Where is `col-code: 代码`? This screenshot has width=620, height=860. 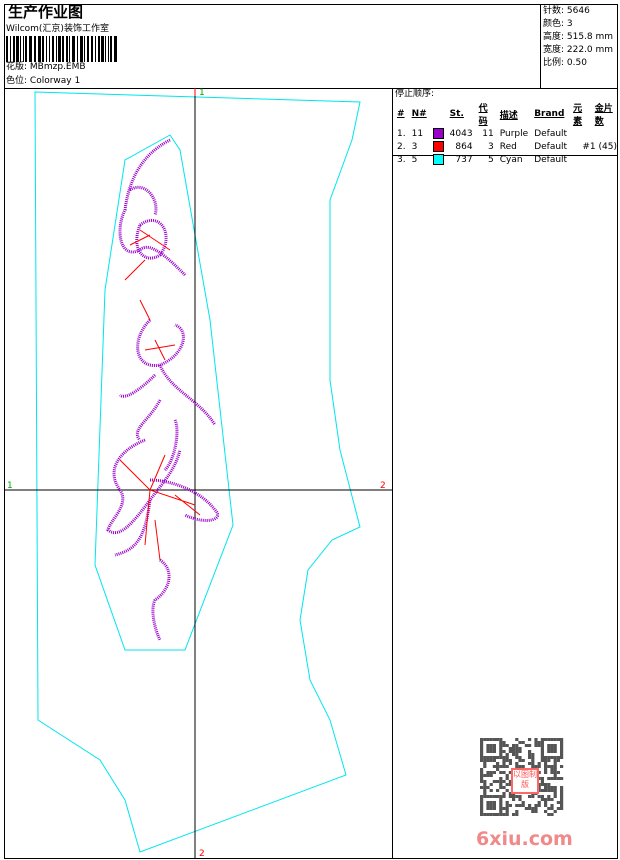
col-code: 代码 is located at coordinates (483, 115).